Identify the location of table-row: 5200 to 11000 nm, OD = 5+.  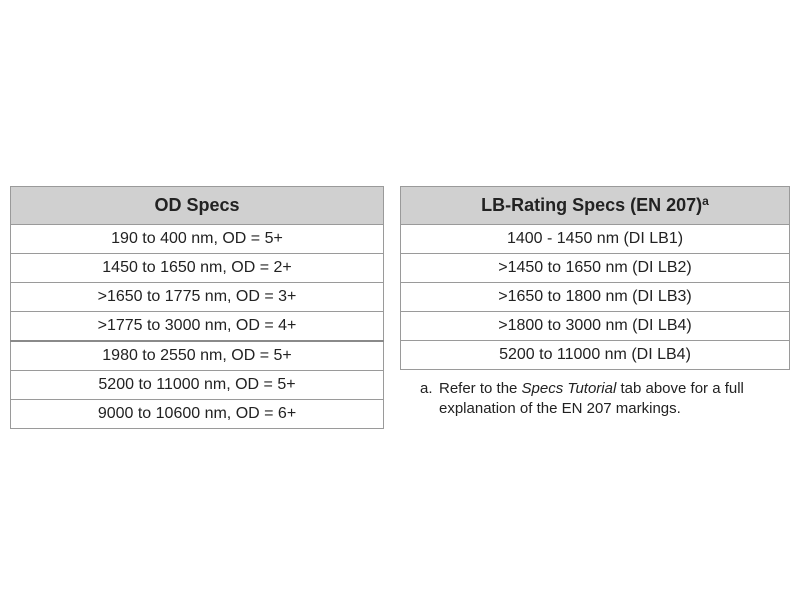
(197, 385).